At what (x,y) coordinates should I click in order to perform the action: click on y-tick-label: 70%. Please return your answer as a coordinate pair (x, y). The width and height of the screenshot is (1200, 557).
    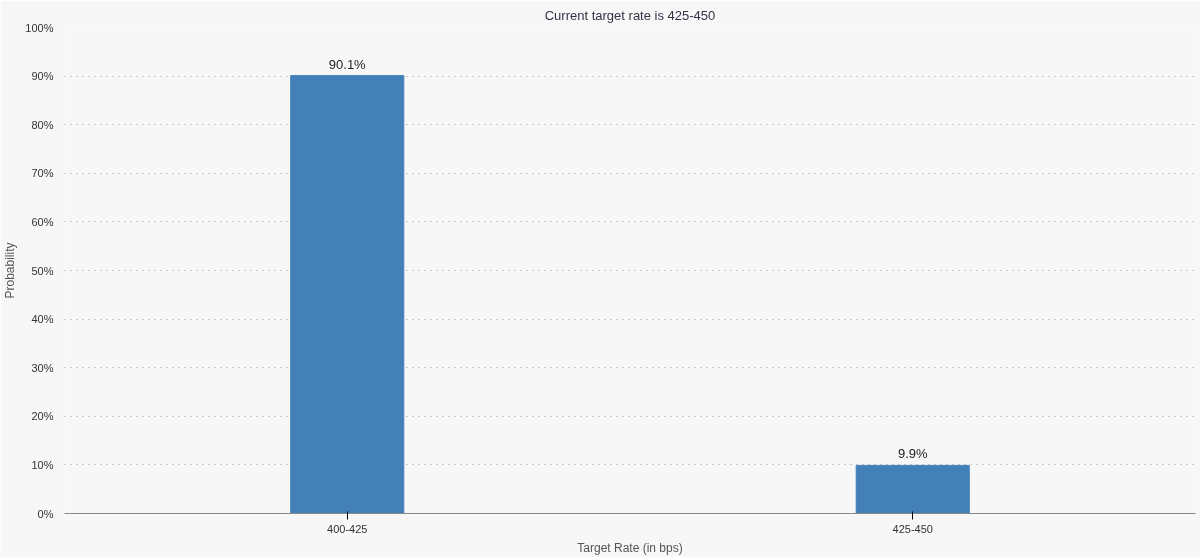
    Looking at the image, I should click on (42, 173).